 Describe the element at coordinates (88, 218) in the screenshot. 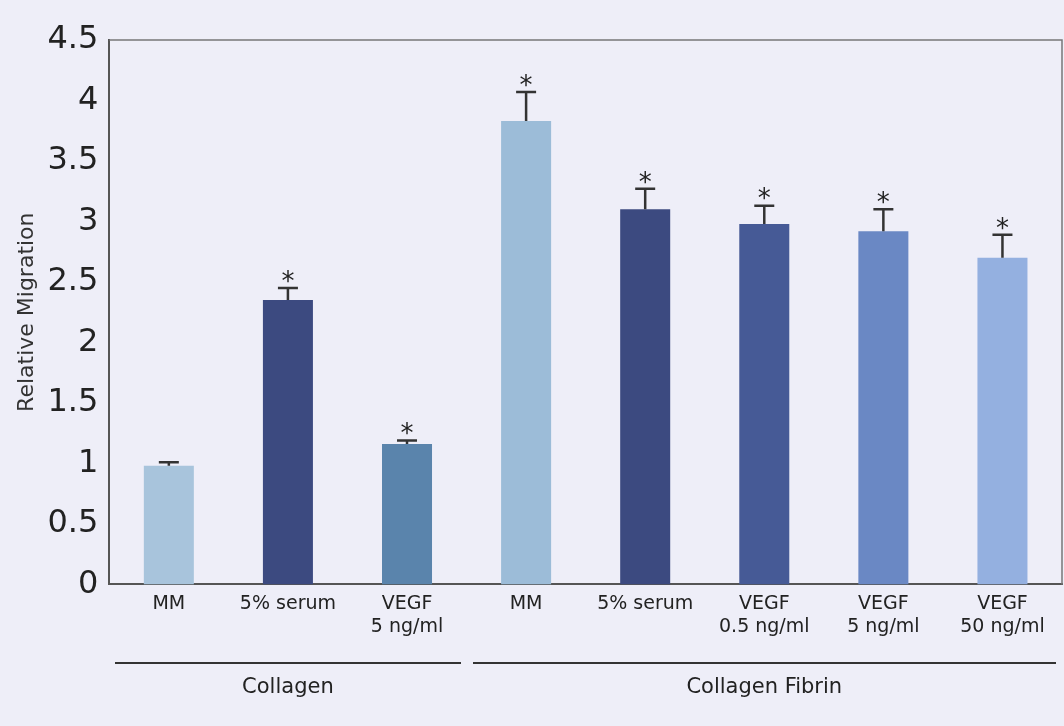

I see `y-tick-label: 3` at that location.